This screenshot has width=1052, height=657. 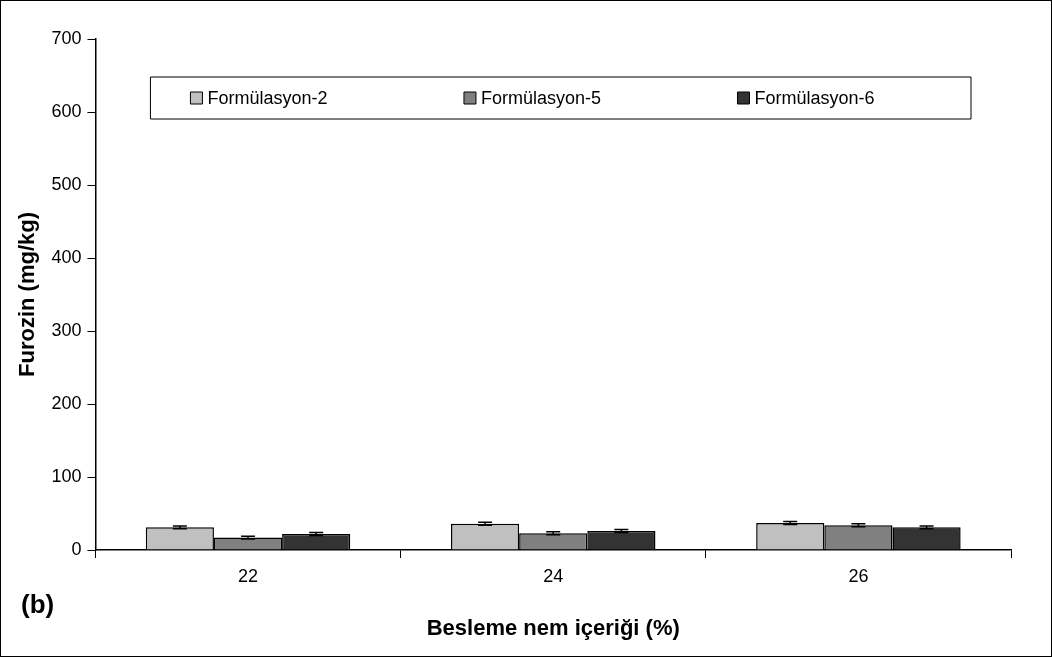 What do you see at coordinates (540, 97) in the screenshot?
I see `legend-label: Formülasyon-5` at bounding box center [540, 97].